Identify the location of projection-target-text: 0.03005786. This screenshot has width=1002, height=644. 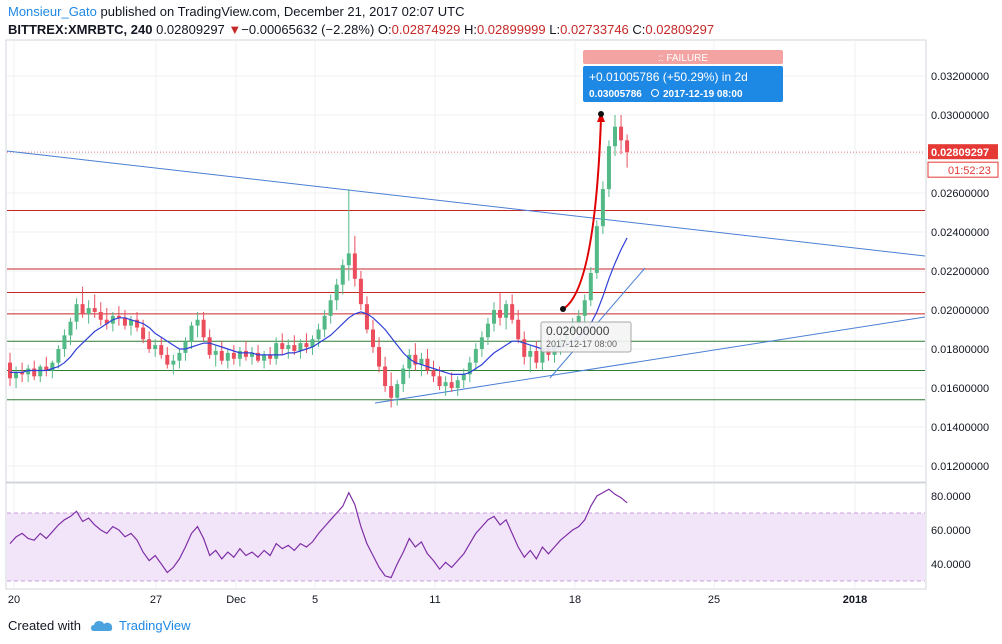
(615, 94).